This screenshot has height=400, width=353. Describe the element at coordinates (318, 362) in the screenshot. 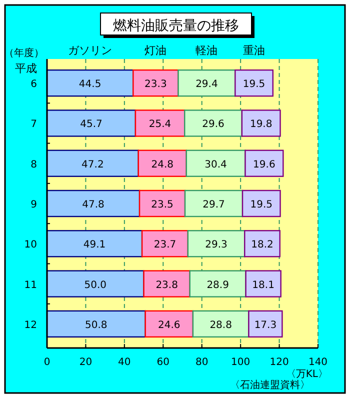

I see `x-tick-label: 140` at that location.